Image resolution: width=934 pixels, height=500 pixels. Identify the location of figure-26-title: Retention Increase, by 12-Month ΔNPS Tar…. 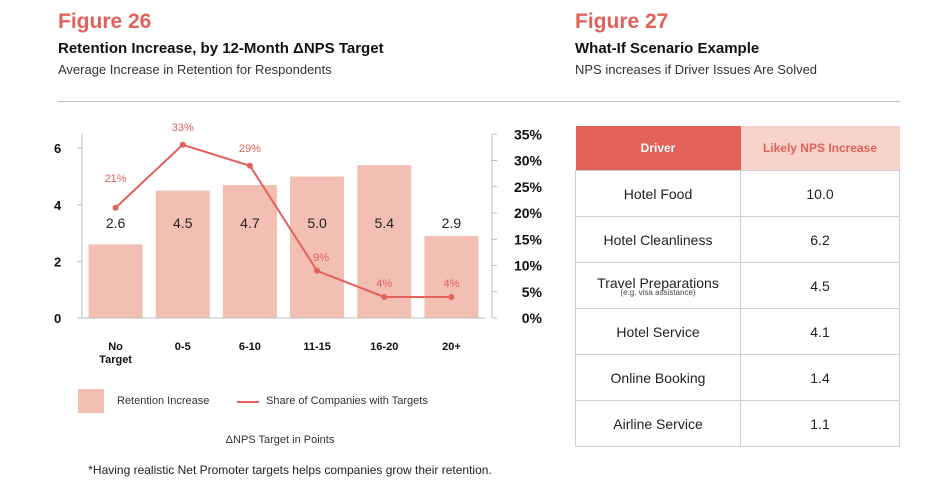
(221, 48).